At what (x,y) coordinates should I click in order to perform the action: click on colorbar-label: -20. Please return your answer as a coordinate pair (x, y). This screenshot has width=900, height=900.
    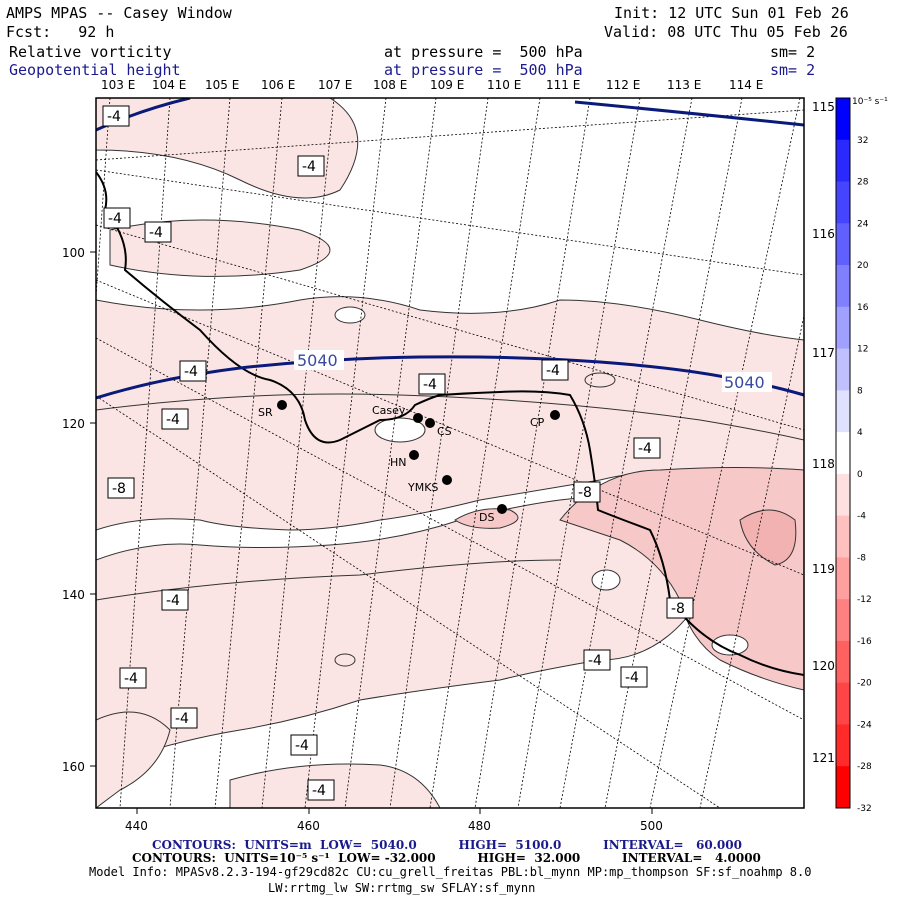
    Looking at the image, I should click on (864, 684).